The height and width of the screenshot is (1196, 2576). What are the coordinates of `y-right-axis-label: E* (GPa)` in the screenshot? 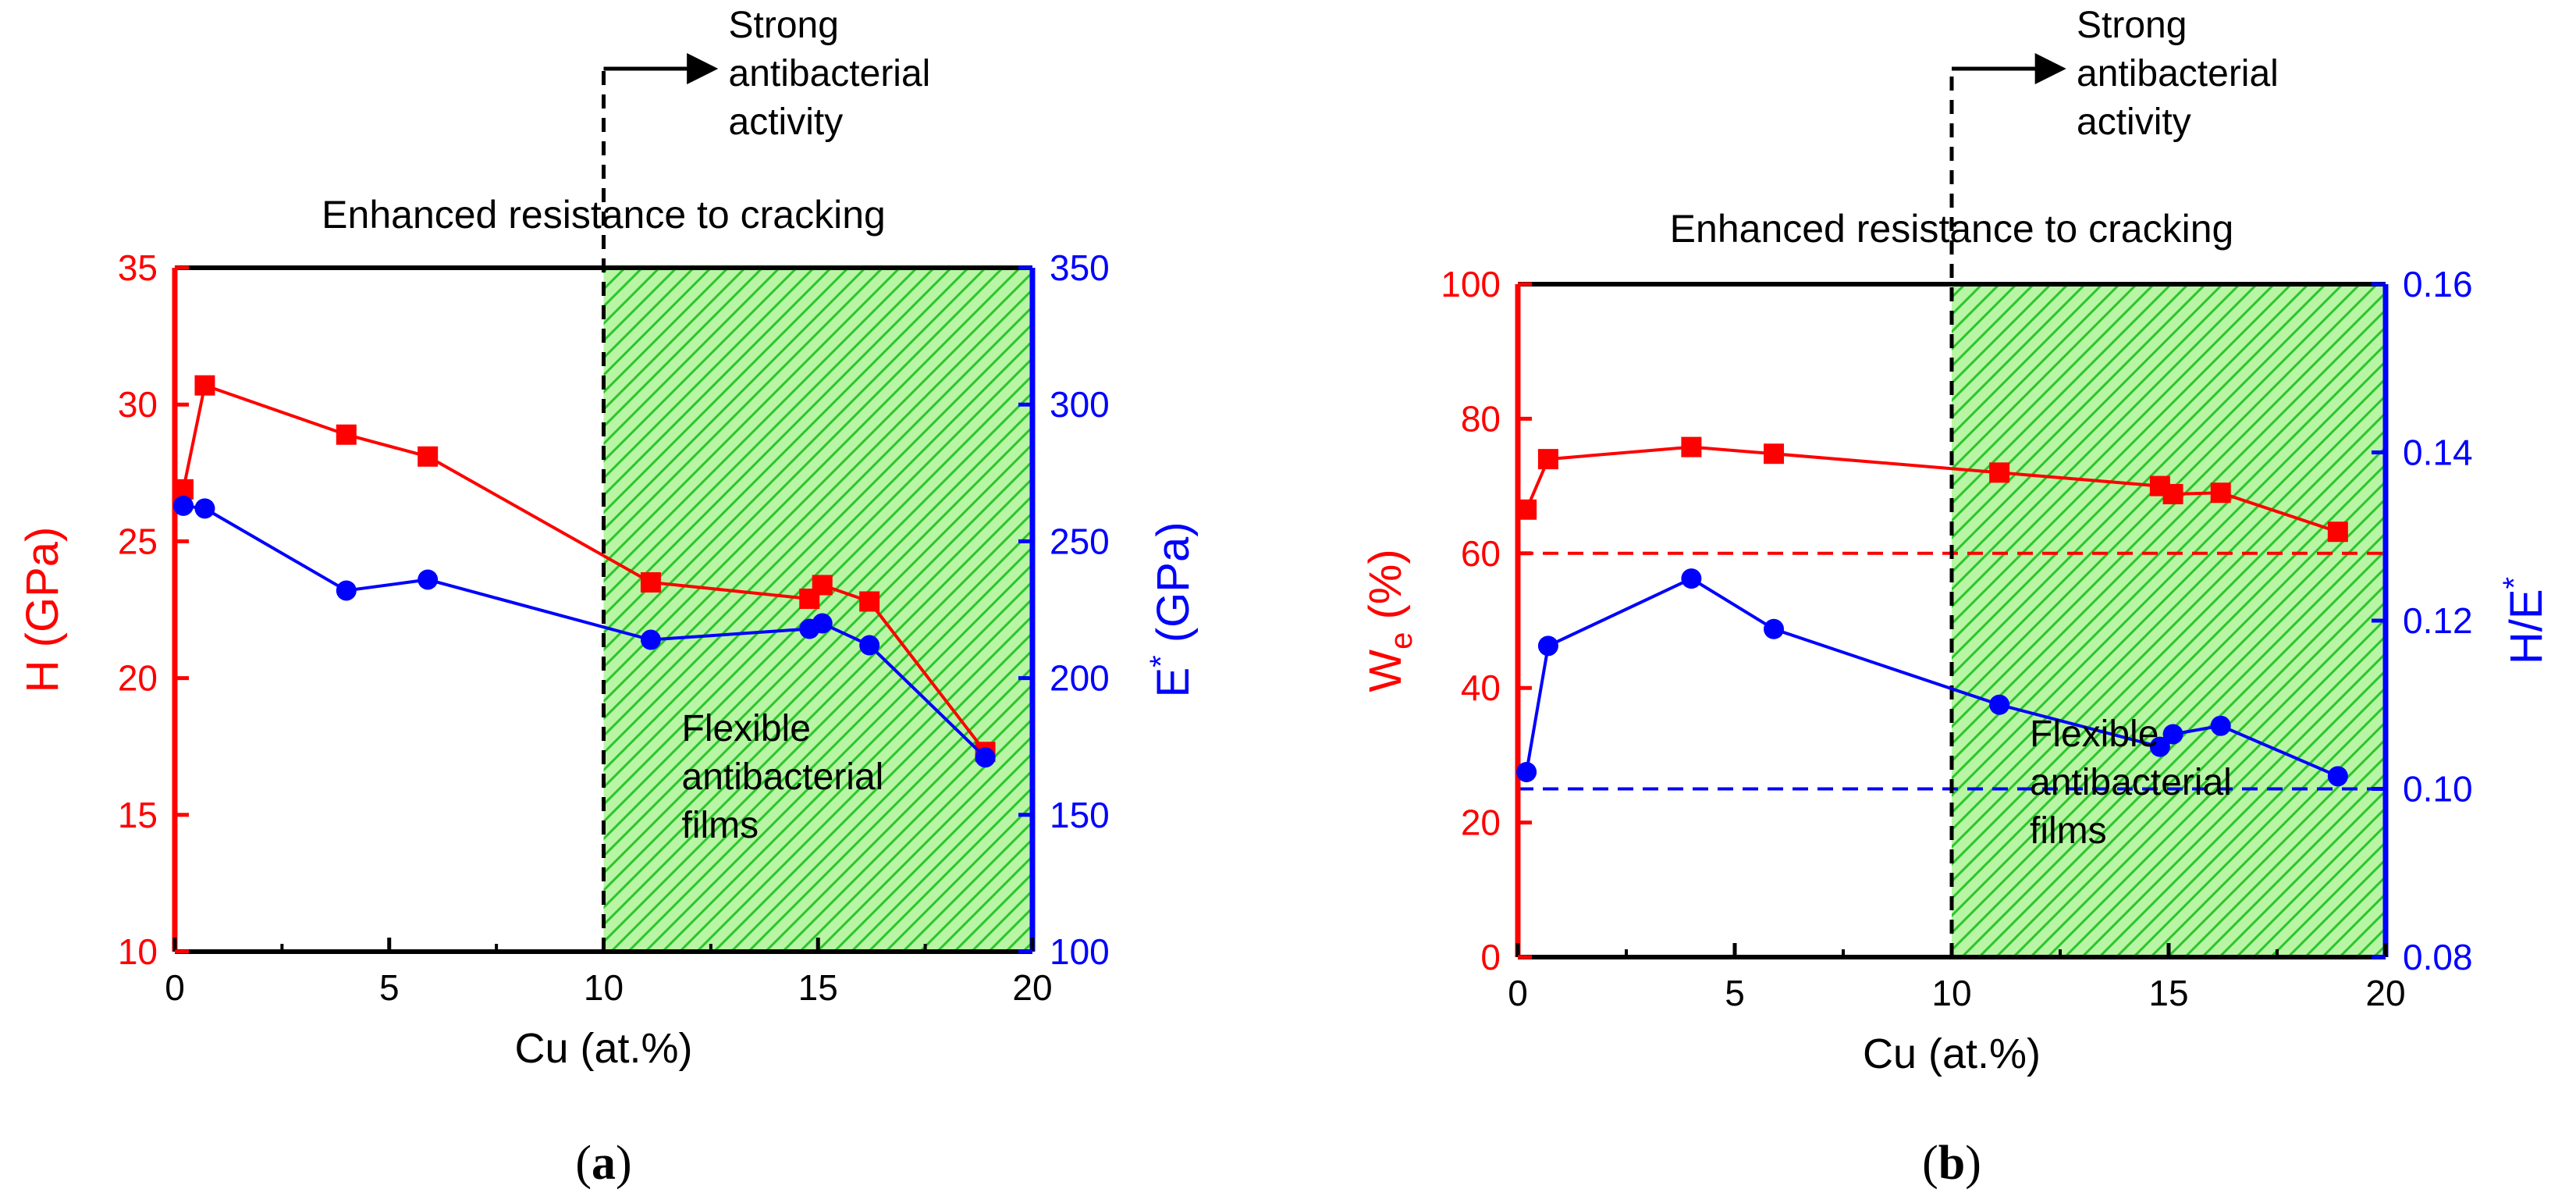 It's located at (1172, 609).